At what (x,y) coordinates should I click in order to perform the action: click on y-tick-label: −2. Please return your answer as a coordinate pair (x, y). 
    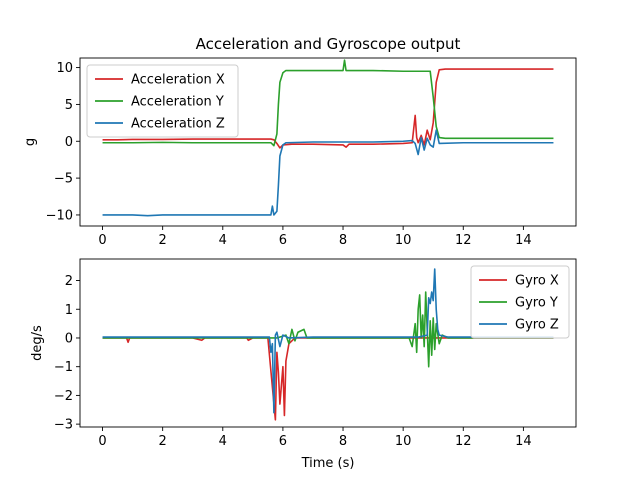
    Looking at the image, I should click on (63, 396).